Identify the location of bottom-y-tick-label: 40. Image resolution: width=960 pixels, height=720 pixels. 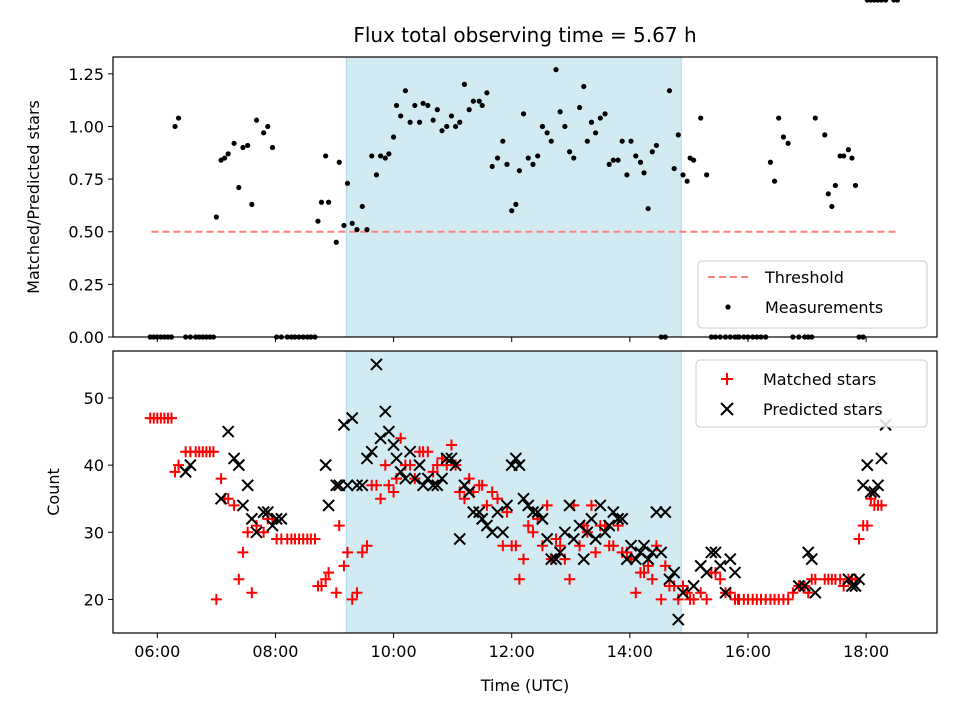
(94, 465).